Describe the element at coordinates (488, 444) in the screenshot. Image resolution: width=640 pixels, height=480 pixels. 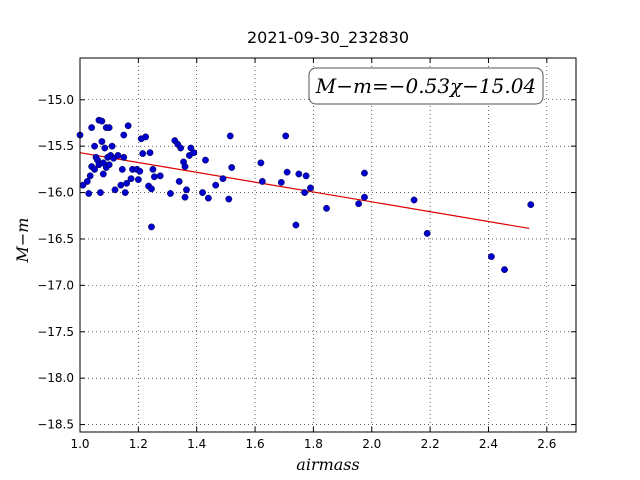
I see `x-tick-label: 2.4` at that location.